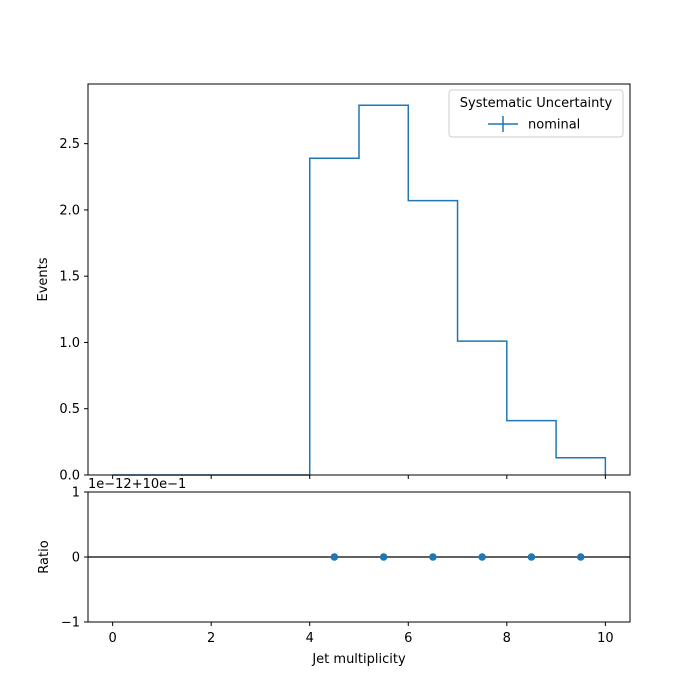 Image resolution: width=700 pixels, height=700 pixels. What do you see at coordinates (507, 638) in the screenshot?
I see `xtick-label: 8` at bounding box center [507, 638].